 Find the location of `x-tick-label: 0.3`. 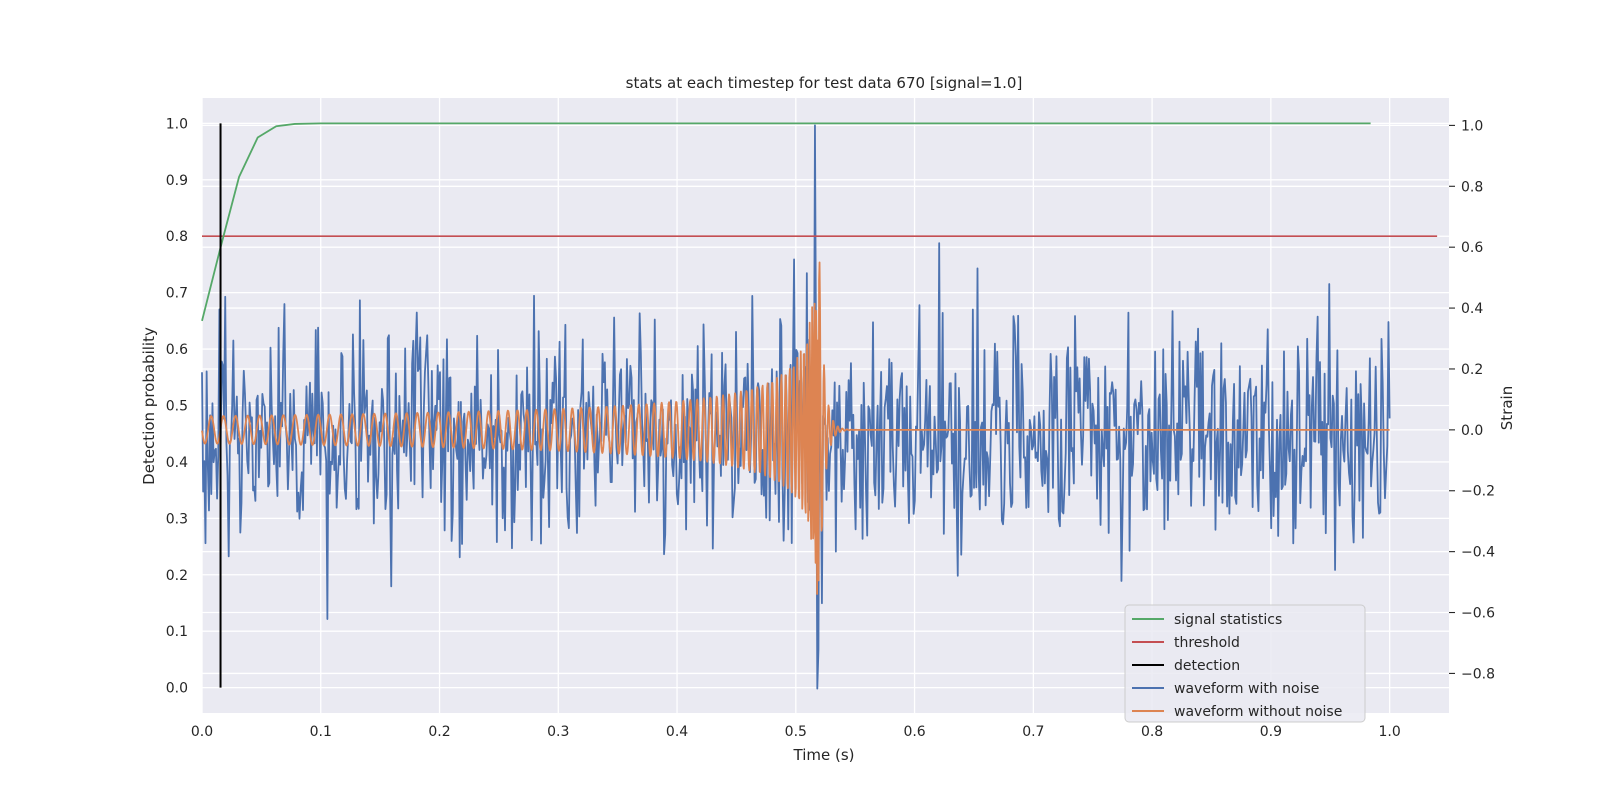

x-tick-label: 0.3 is located at coordinates (558, 732).